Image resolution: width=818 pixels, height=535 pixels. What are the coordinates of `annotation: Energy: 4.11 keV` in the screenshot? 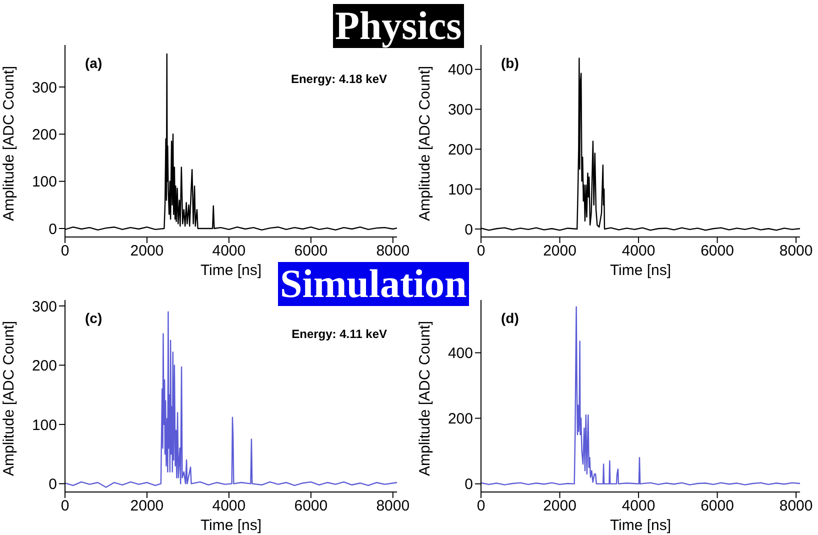 It's located at (338, 334).